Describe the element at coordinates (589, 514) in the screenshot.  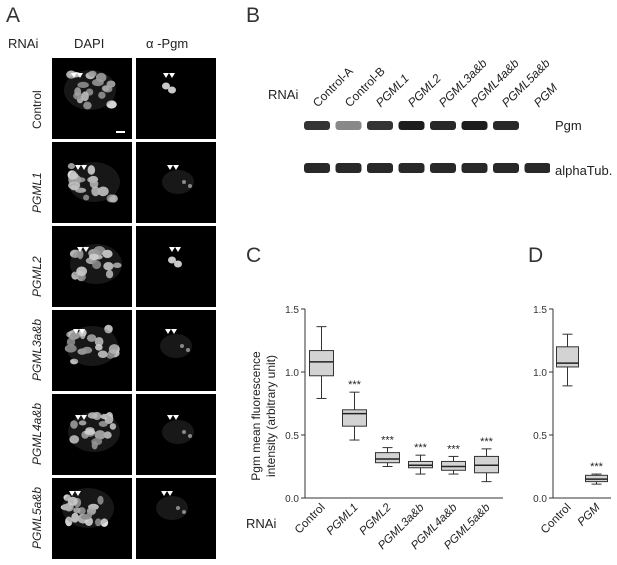
I see `x-tick-label-1: PGM` at that location.